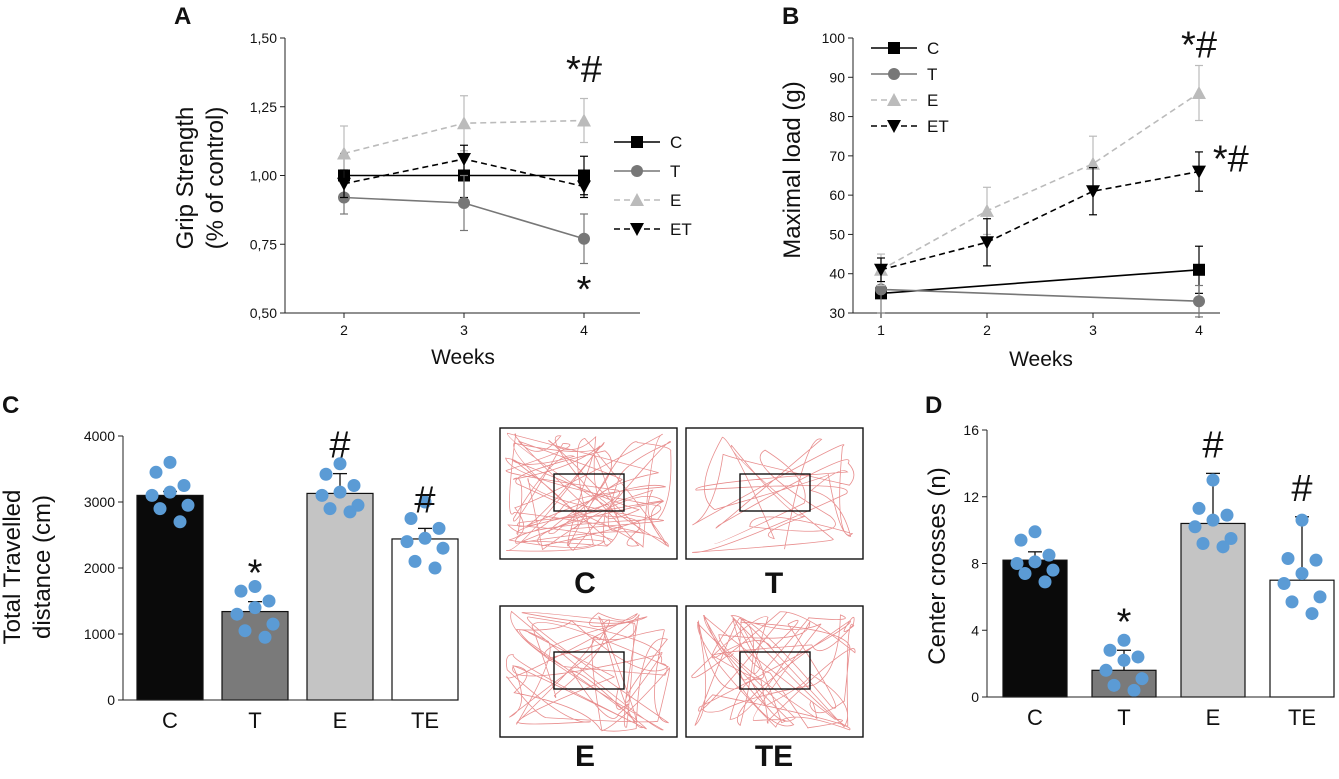 This screenshot has width=1339, height=779. I want to click on track-path-t, so click(773, 494).